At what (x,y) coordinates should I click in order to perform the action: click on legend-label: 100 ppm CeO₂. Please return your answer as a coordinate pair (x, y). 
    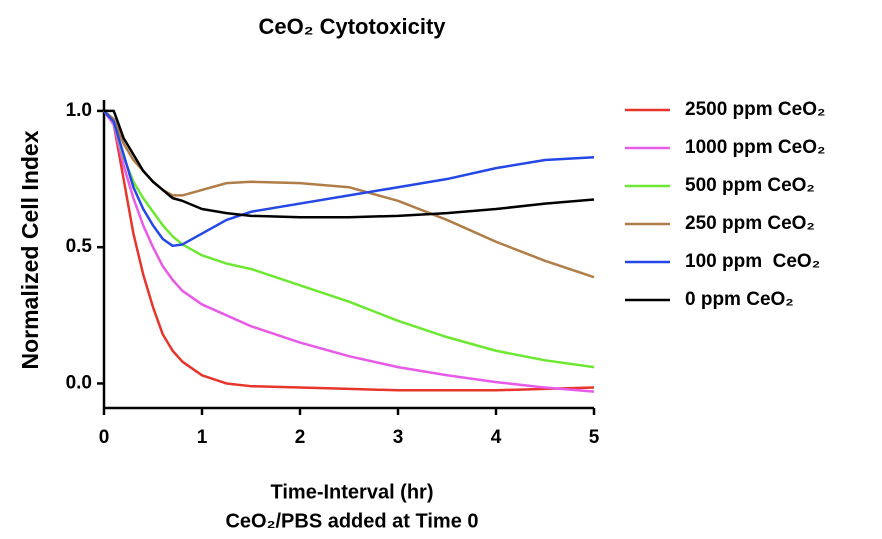
    Looking at the image, I should click on (752, 261).